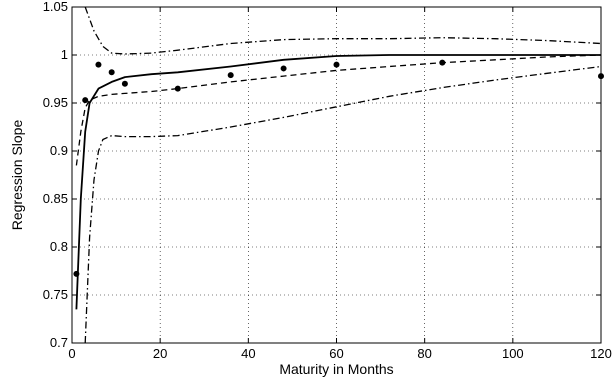 This screenshot has height=381, width=615. Describe the element at coordinates (59, 246) in the screenshot. I see `y-tick-label: 0.8` at that location.